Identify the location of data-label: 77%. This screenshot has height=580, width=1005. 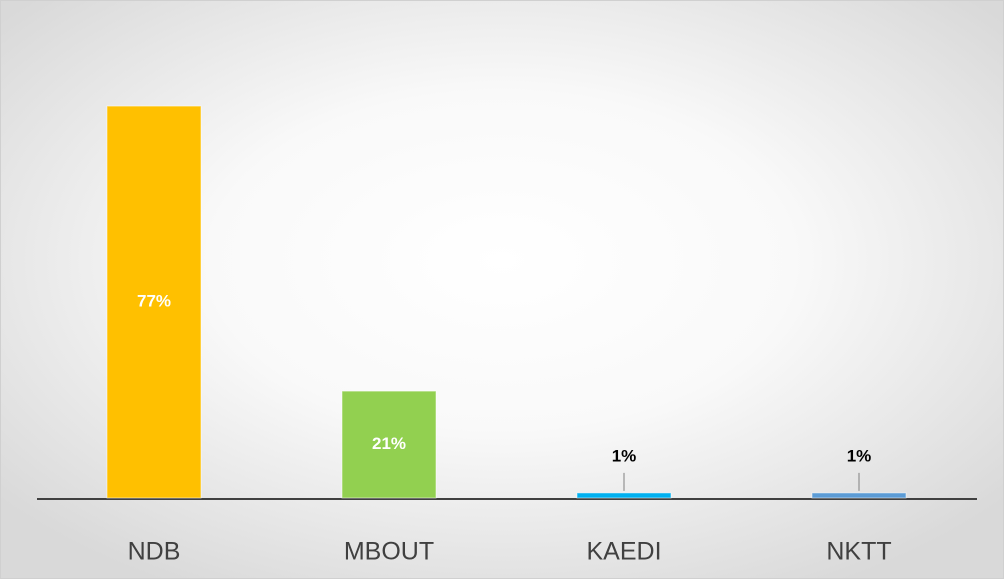
(154, 301).